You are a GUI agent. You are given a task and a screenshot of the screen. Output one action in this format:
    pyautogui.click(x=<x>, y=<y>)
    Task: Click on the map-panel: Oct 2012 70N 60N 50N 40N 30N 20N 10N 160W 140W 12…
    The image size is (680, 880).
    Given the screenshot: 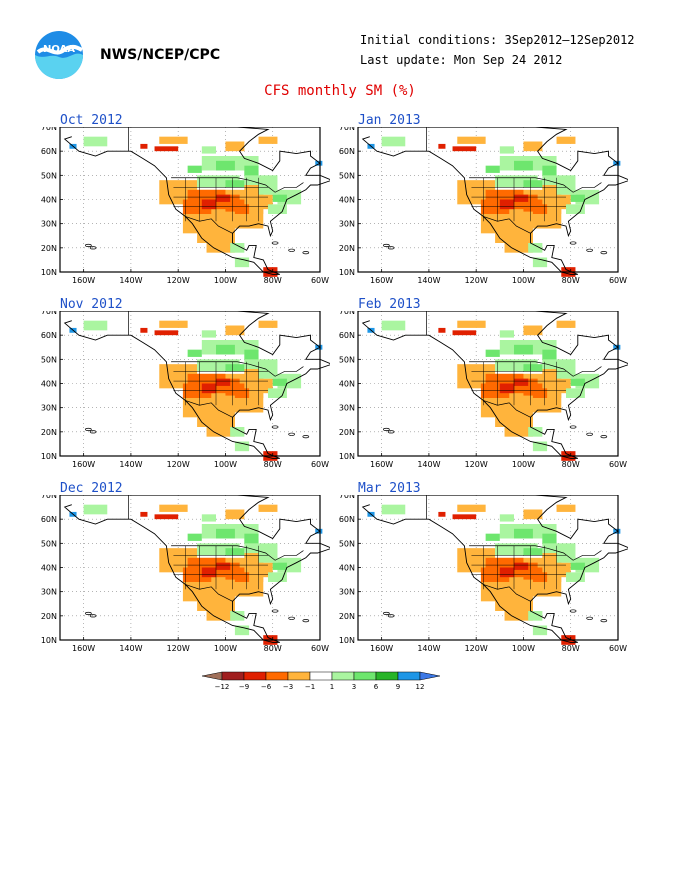 What is the action you would take?
    pyautogui.click(x=195, y=210)
    